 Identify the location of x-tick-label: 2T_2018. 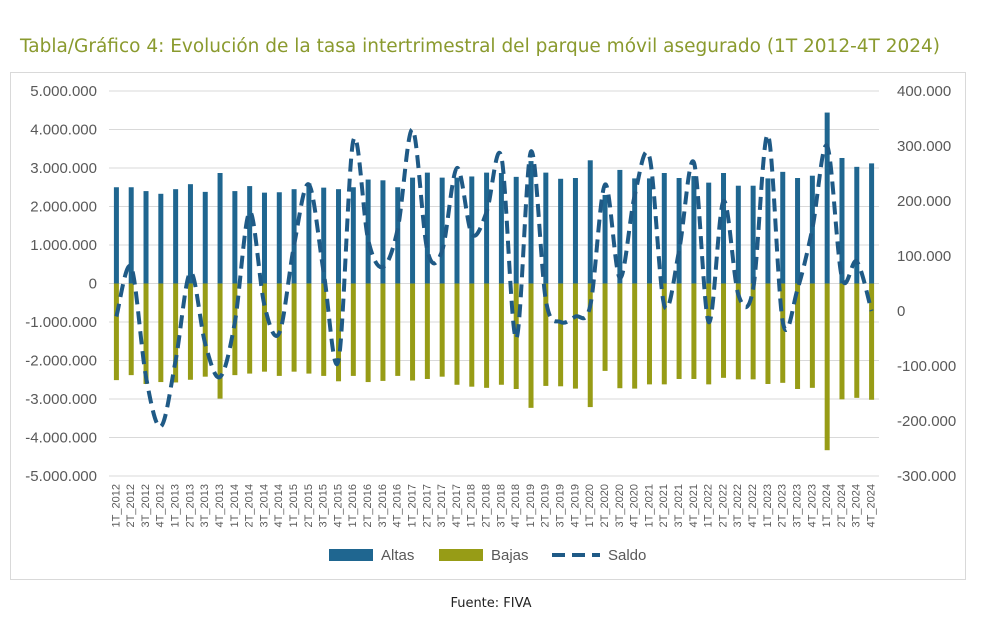
(487, 505).